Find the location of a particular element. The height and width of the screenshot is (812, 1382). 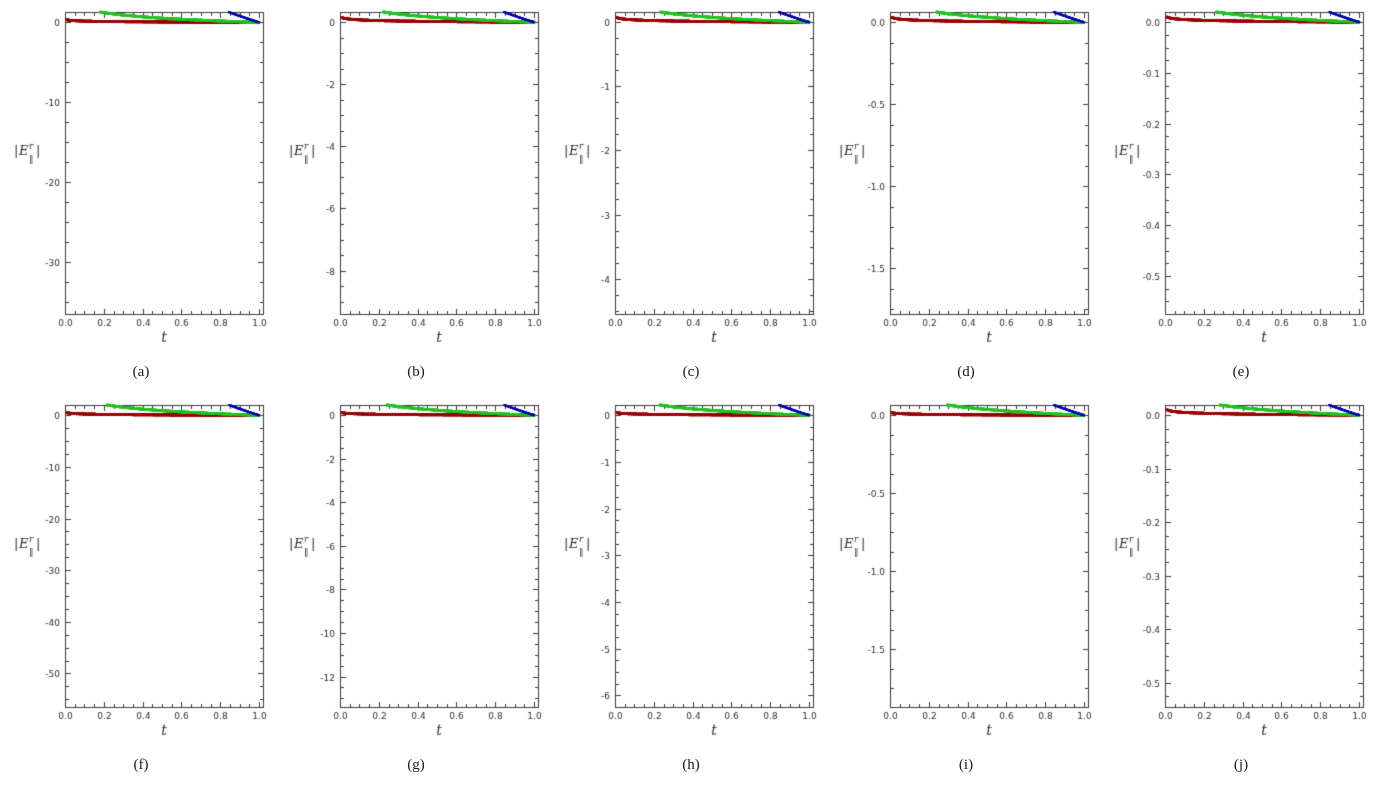

plot-canvas-c is located at coordinates (691, 177).